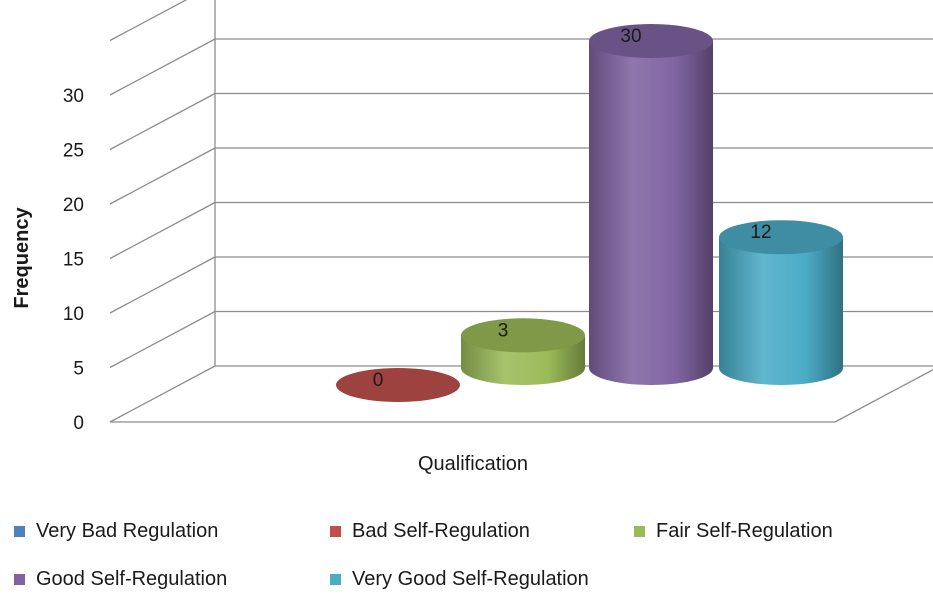 The width and height of the screenshot is (933, 603). I want to click on floor-right-edge, so click(883, 395).